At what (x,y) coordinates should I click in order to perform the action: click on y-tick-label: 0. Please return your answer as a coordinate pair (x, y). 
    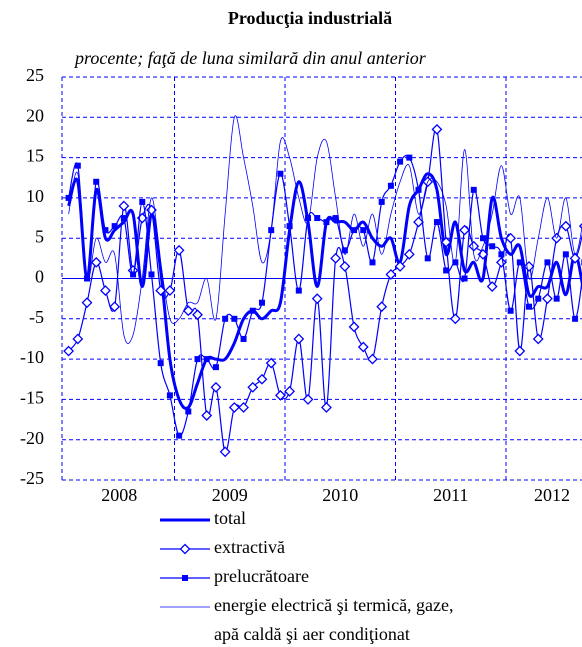
    Looking at the image, I should click on (39, 277).